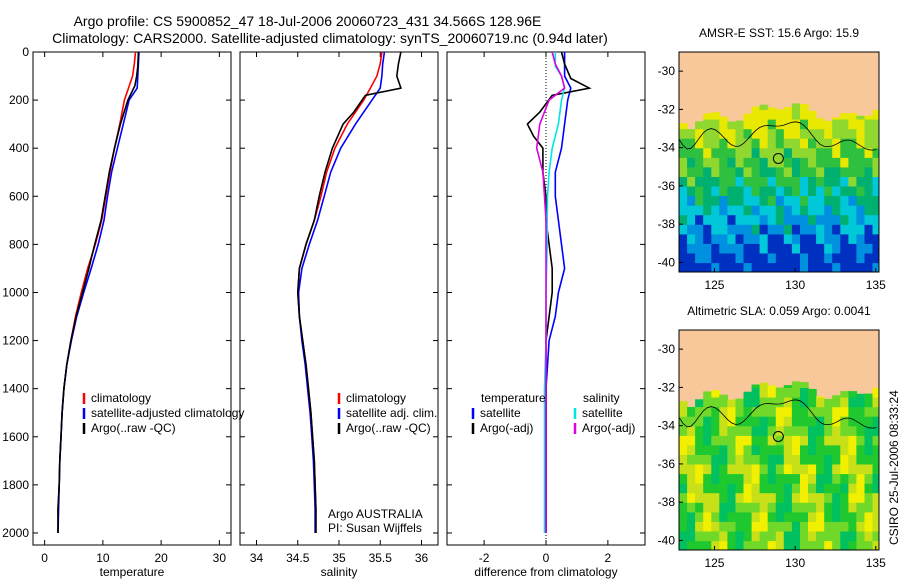 The image size is (900, 580). I want to click on y-tick-label: -32, so click(667, 387).